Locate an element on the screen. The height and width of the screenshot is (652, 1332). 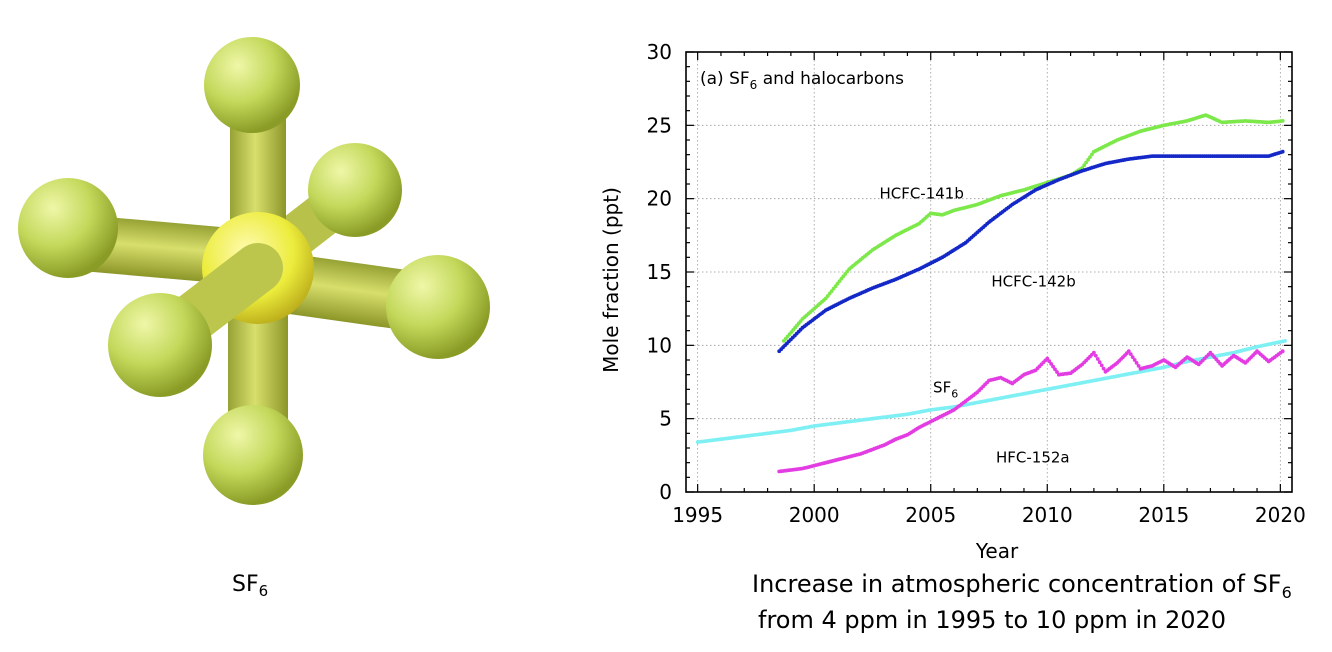
series-label: SF6 is located at coordinates (945, 389).